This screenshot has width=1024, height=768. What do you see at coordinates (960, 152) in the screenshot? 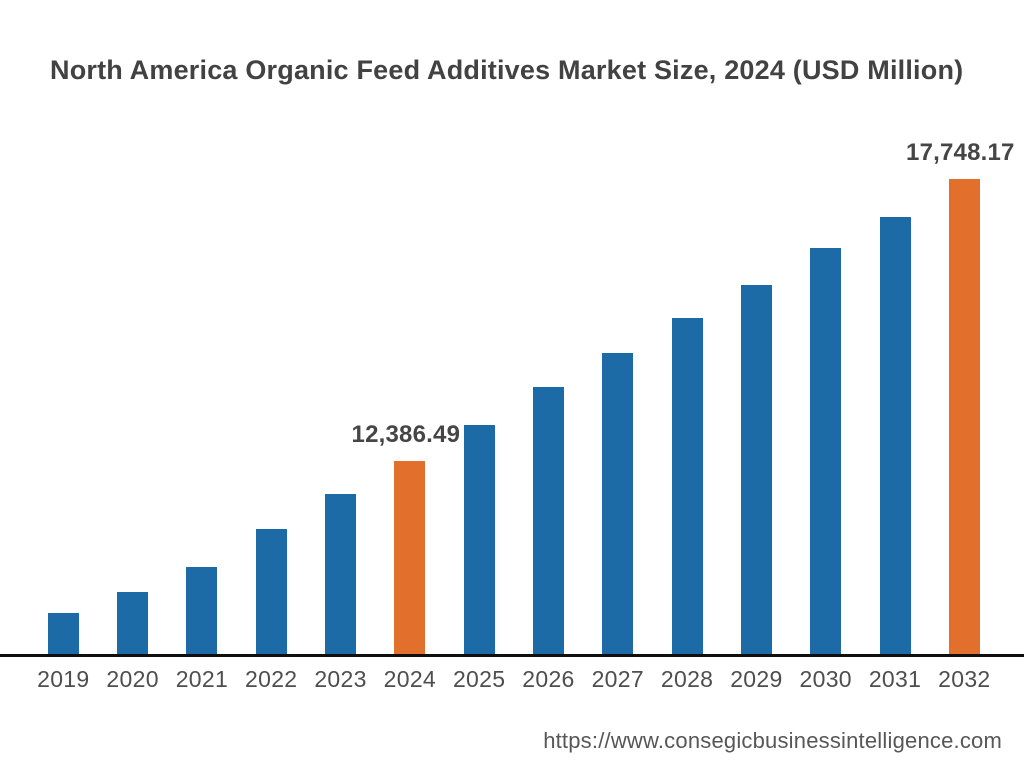
I see `data-label-2032: 17,748.17` at bounding box center [960, 152].